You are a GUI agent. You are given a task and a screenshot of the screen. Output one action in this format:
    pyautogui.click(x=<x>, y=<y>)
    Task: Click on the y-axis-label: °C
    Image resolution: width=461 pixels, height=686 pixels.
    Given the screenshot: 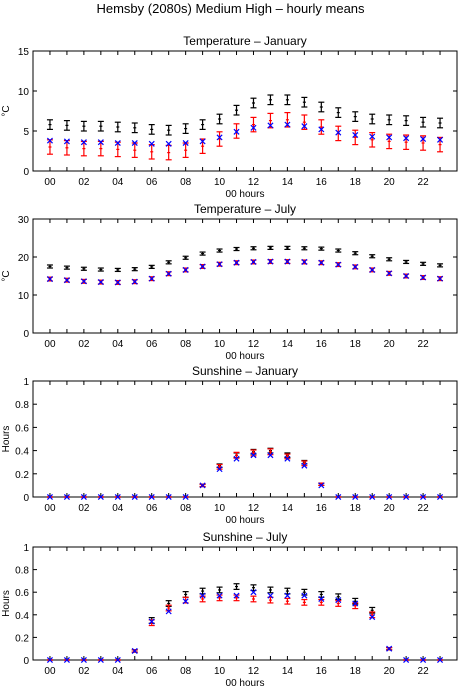 What is the action you would take?
    pyautogui.click(x=6, y=110)
    